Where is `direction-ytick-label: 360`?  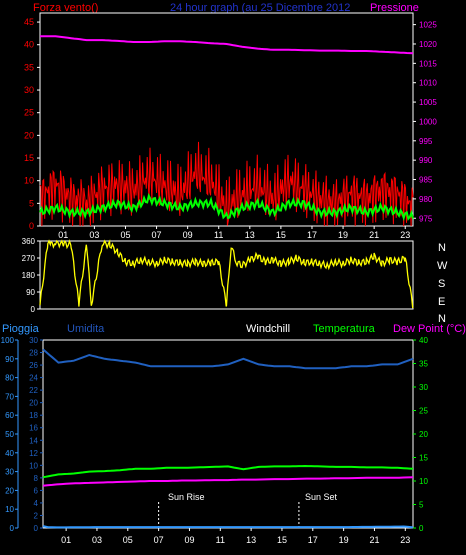
direction-ytick-label: 360 is located at coordinates (29, 241).